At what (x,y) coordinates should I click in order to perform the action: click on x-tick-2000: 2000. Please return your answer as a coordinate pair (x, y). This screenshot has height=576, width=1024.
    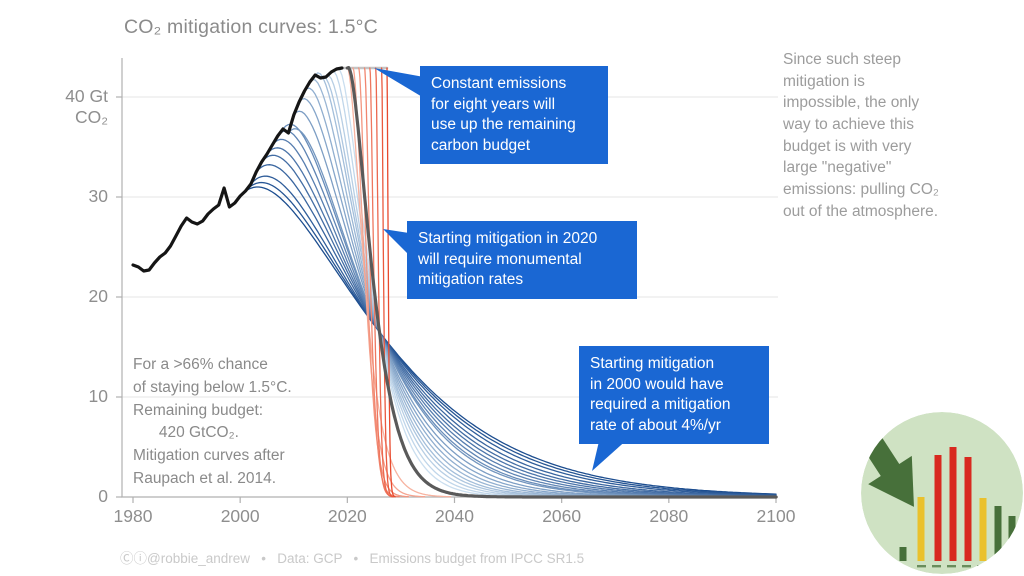
    Looking at the image, I should click on (240, 516).